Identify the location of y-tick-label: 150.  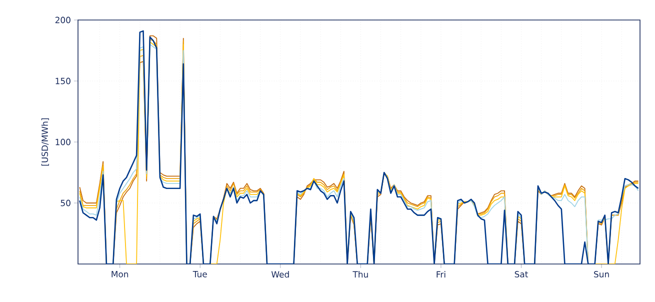
(63, 81).